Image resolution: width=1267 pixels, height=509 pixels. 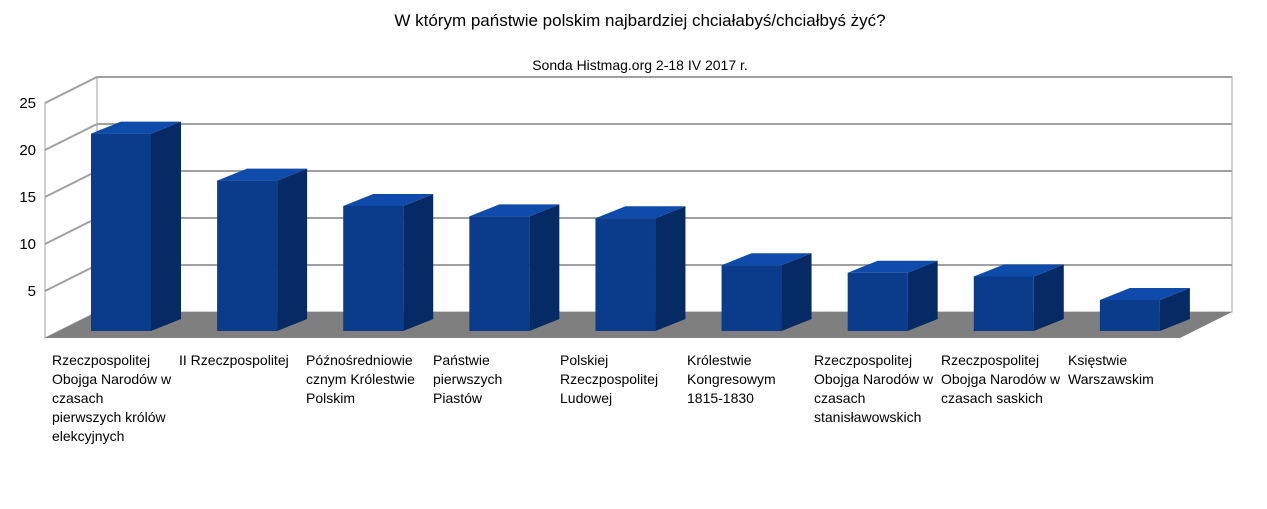 I want to click on side-wall, so click(x=71, y=207).